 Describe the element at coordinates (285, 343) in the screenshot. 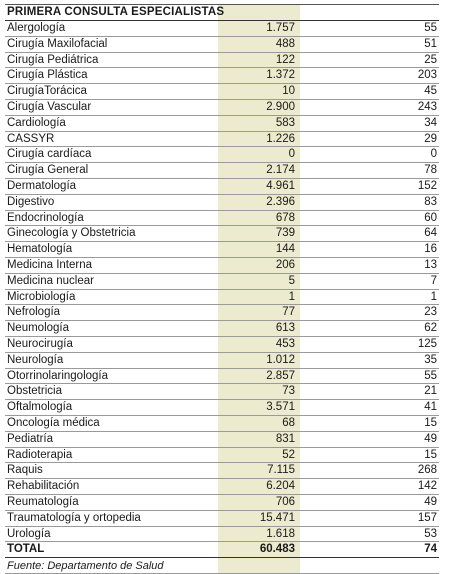

I see `row-value-1: 453` at that location.